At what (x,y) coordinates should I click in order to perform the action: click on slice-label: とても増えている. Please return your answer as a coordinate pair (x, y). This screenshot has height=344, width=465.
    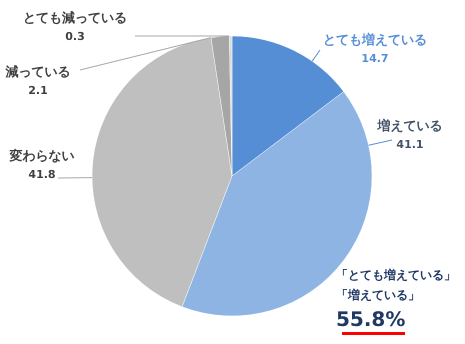
    Looking at the image, I should click on (375, 40).